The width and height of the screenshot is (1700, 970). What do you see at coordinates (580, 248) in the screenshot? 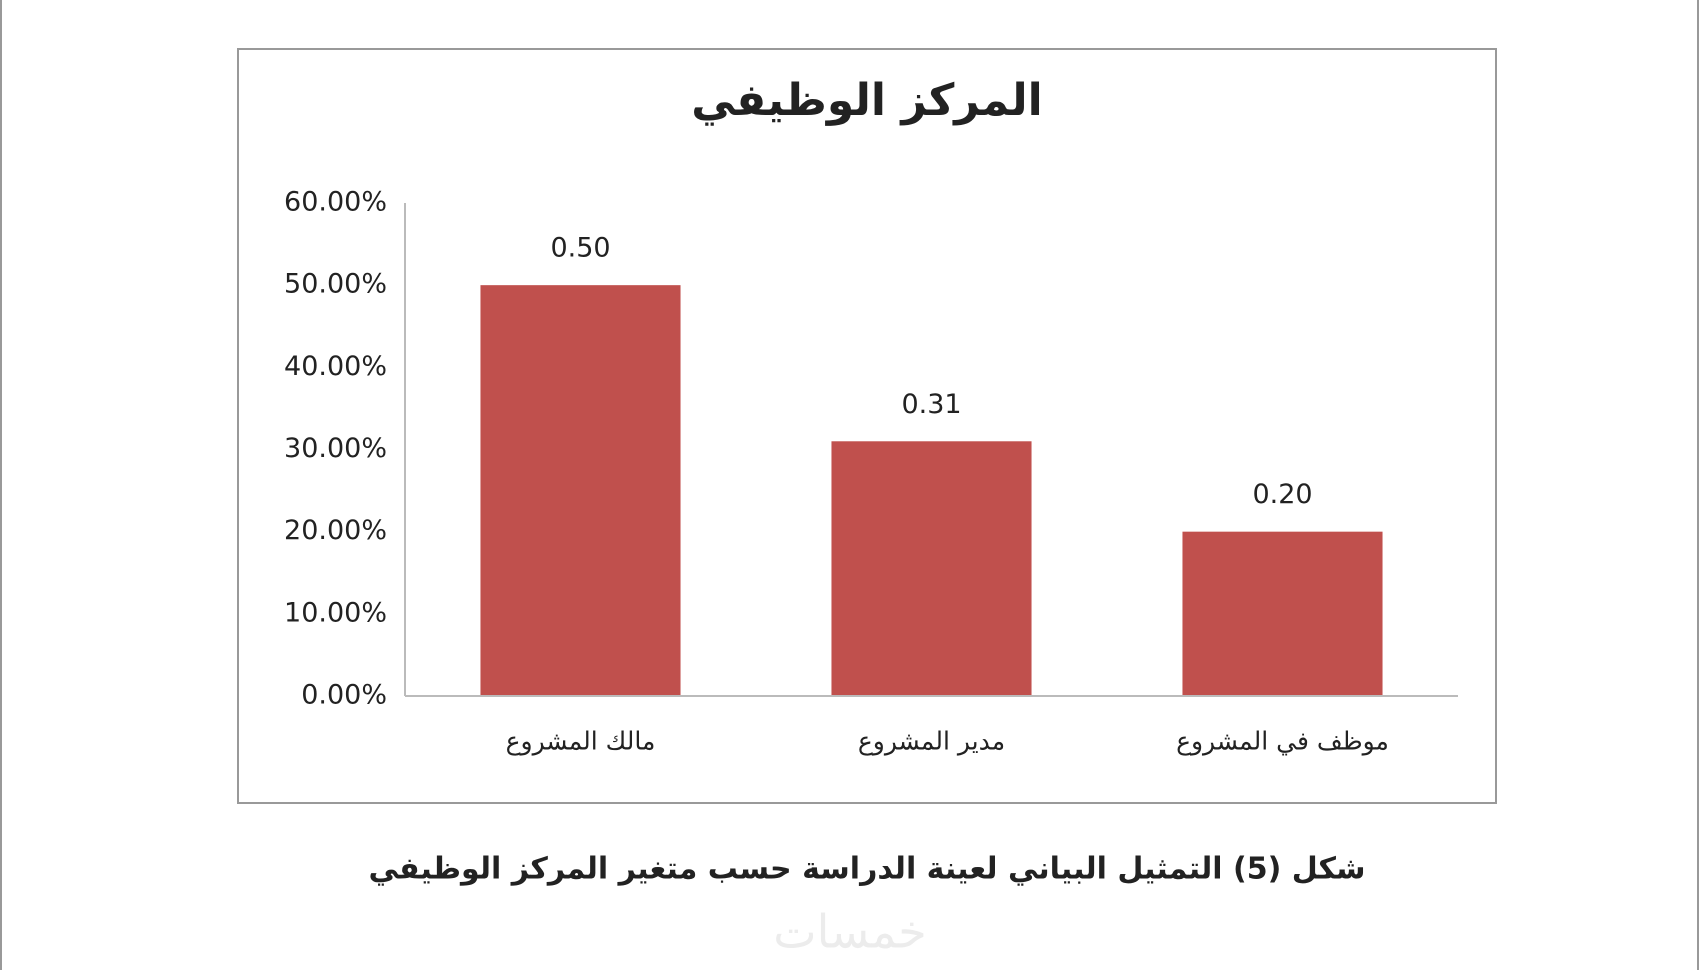
I see `data-label: 0.50` at bounding box center [580, 248].